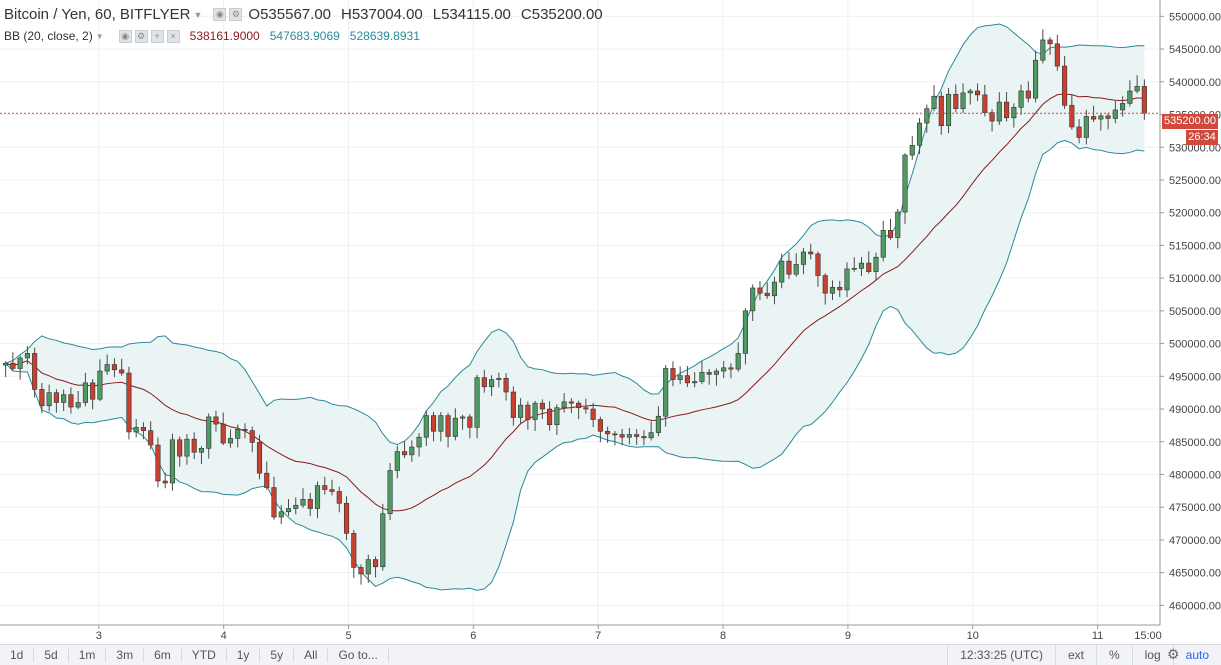  Describe the element at coordinates (1075, 655) in the screenshot. I see `ext-toggle: ext` at that location.